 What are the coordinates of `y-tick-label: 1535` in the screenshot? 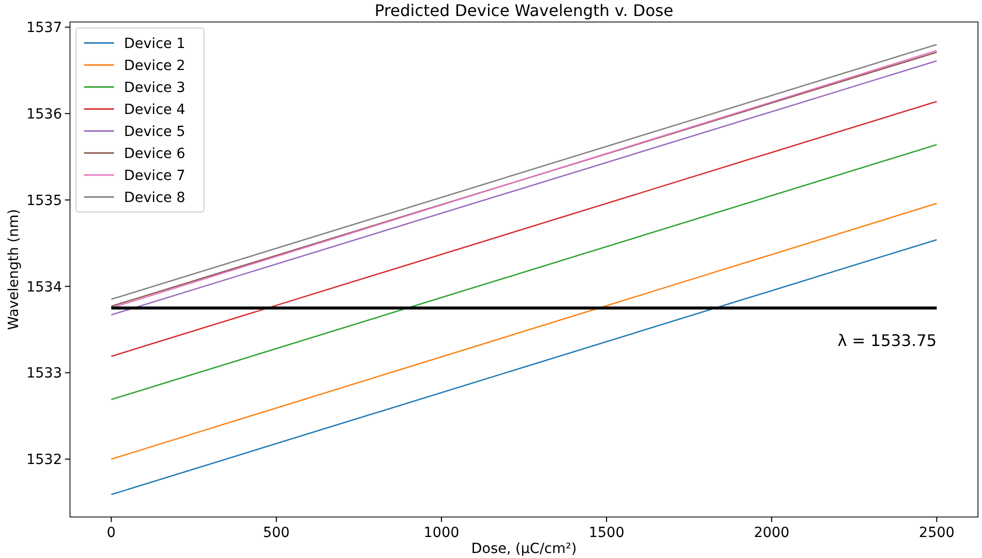 It's located at (44, 200).